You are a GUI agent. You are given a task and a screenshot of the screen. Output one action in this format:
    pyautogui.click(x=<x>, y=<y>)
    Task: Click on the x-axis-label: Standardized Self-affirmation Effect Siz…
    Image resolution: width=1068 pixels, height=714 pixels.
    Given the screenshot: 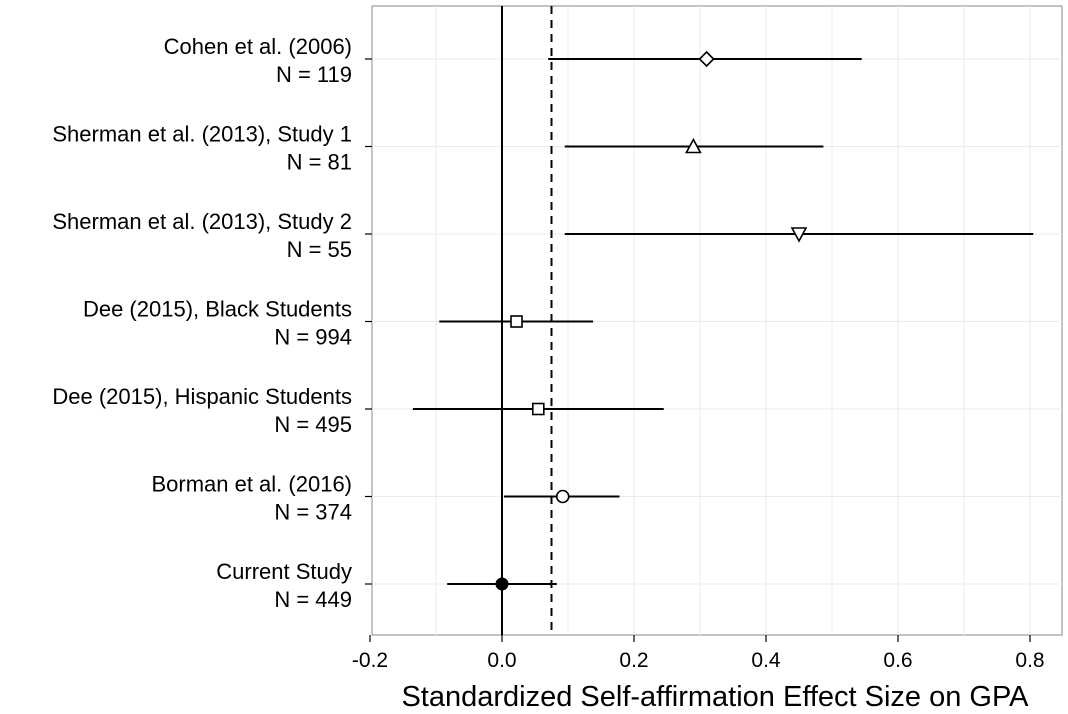 What is the action you would take?
    pyautogui.click(x=715, y=697)
    